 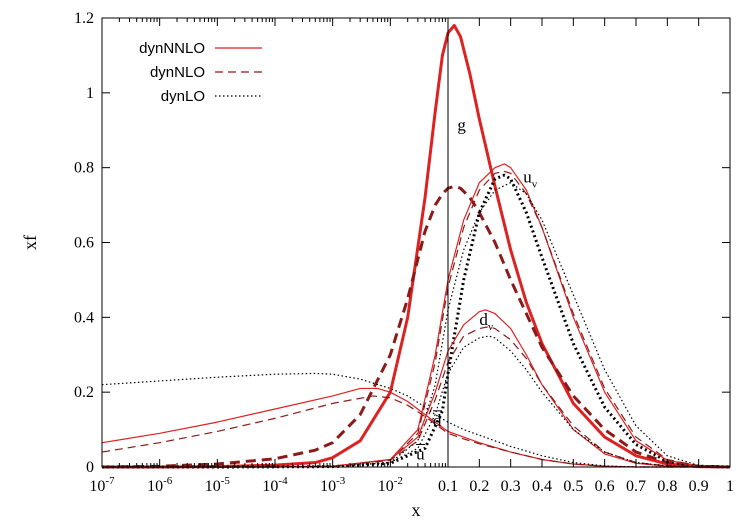 I want to click on legend: dynNNLO dynNLO dynLO, so click(x=200, y=72).